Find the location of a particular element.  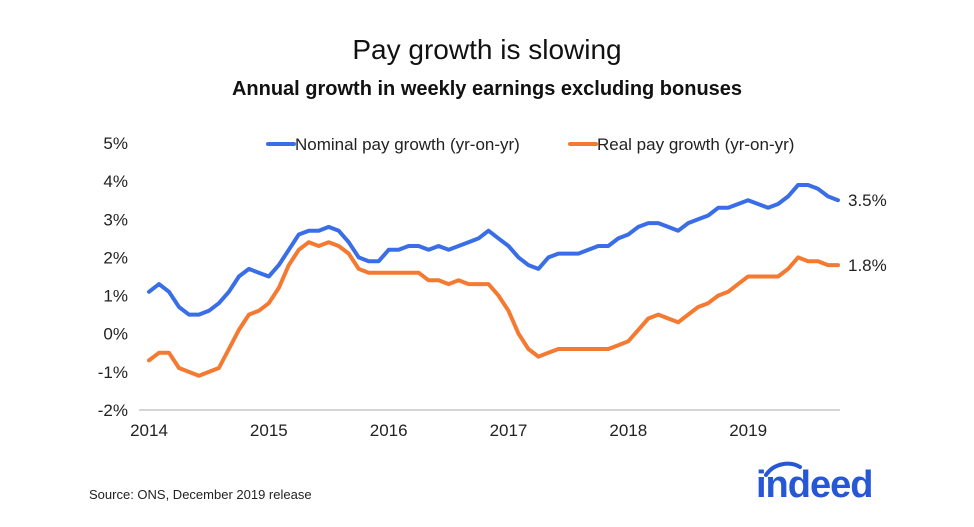

x-tick-label: 2016 is located at coordinates (389, 430).